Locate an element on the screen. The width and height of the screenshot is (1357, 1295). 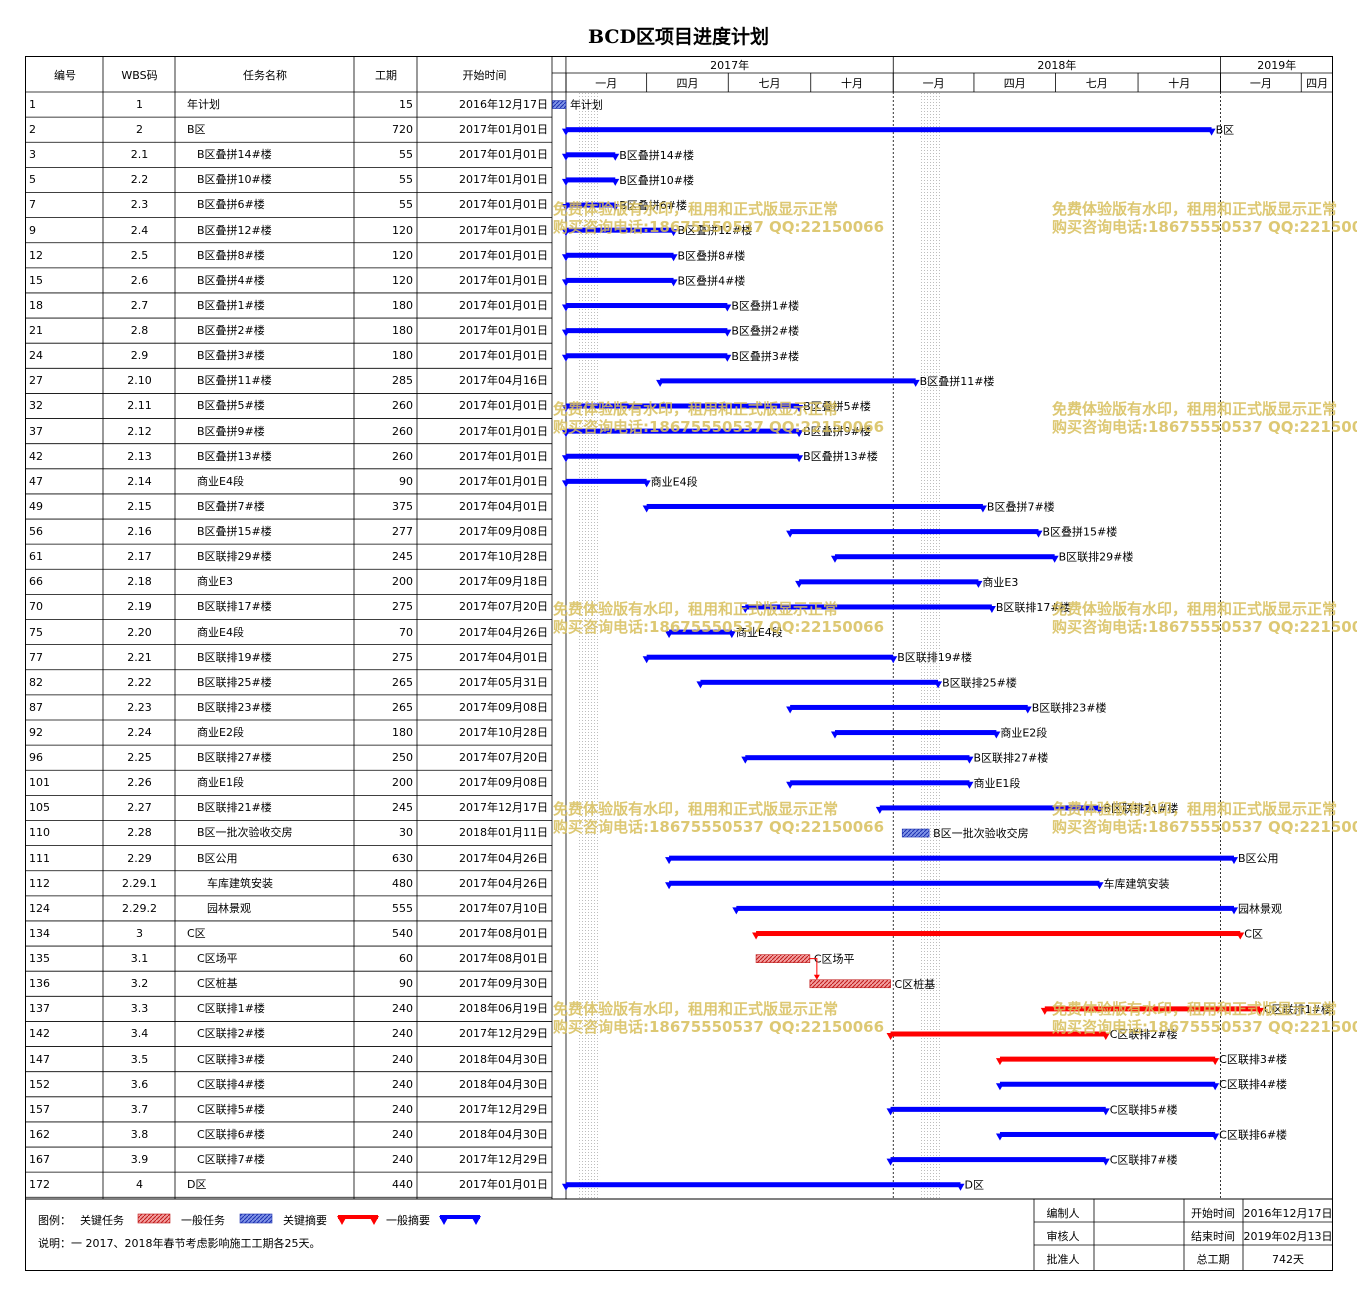
quarter-label: 四月 is located at coordinates (1015, 83).